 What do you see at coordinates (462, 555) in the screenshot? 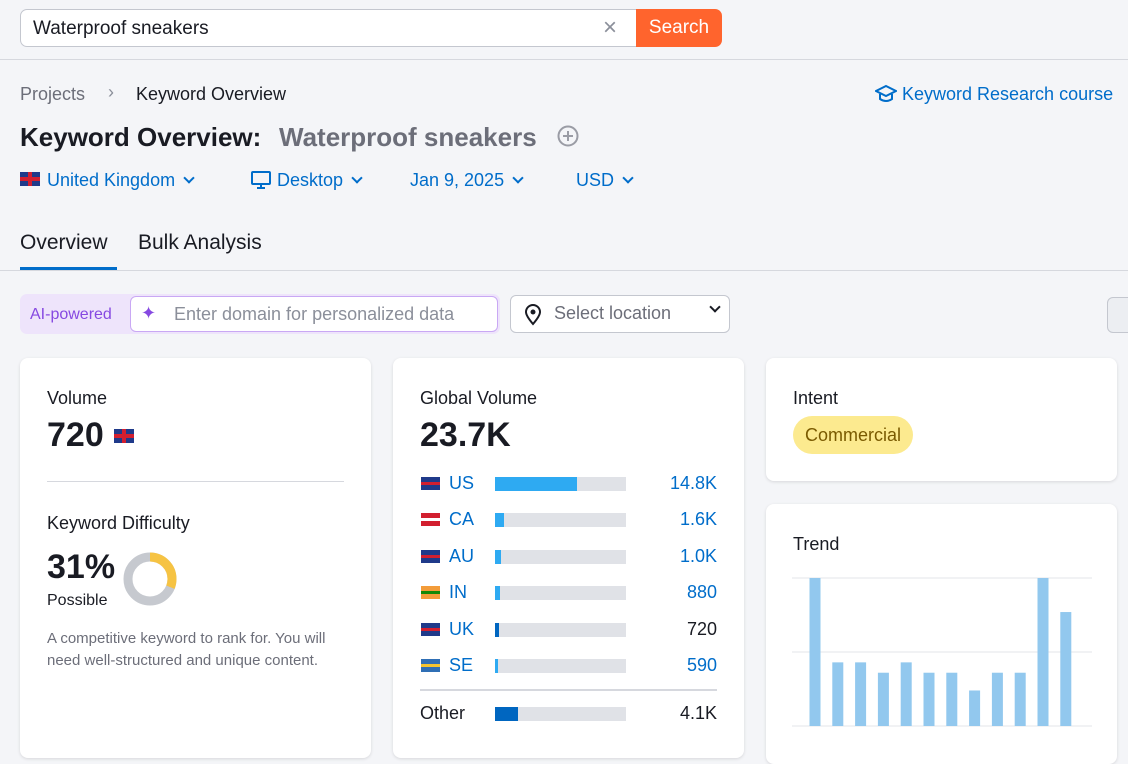
I see `country-code: AU` at bounding box center [462, 555].